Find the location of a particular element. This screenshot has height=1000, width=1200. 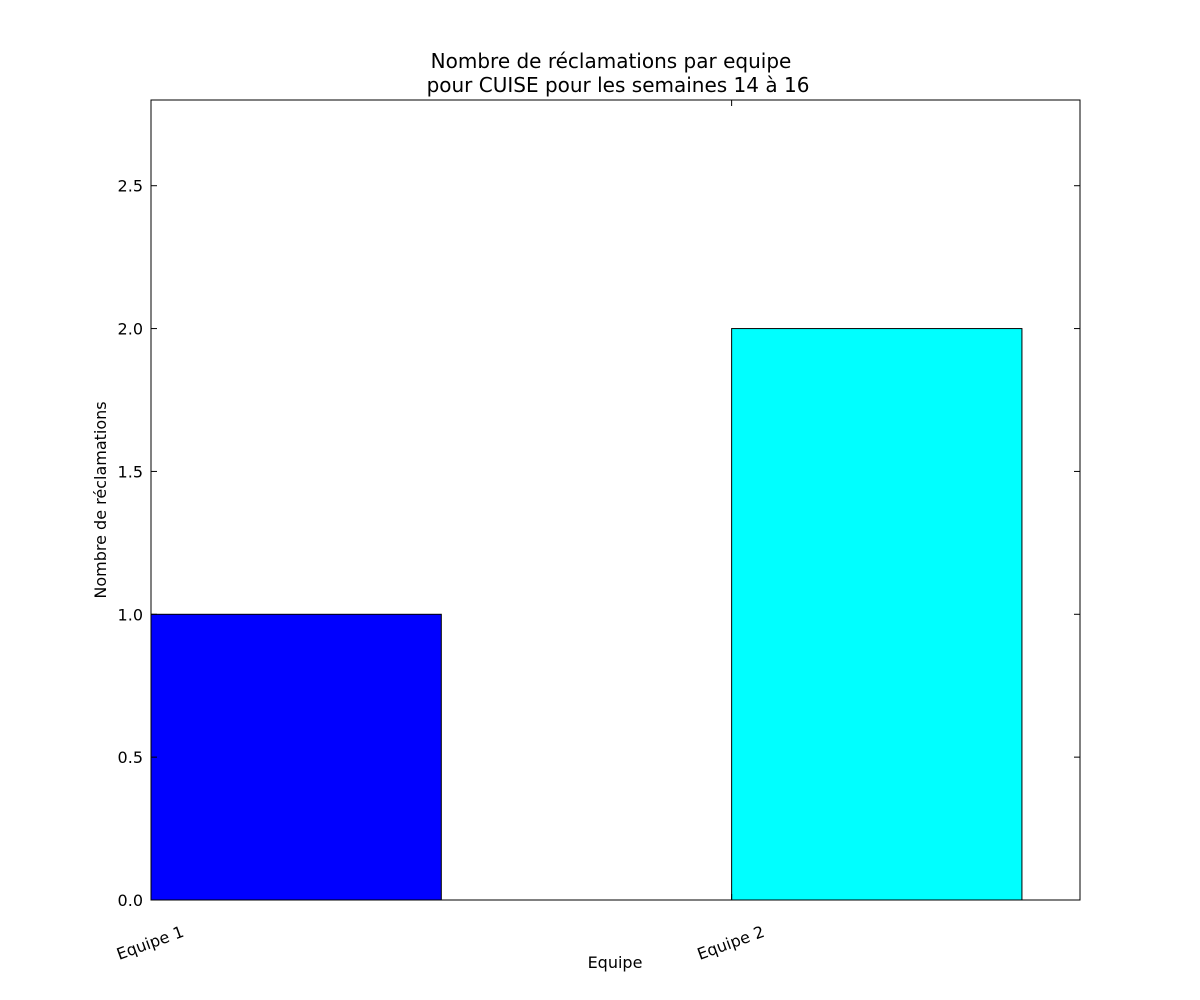

chart-title-line-1: Nombre de réclamations par equipe is located at coordinates (611, 61).